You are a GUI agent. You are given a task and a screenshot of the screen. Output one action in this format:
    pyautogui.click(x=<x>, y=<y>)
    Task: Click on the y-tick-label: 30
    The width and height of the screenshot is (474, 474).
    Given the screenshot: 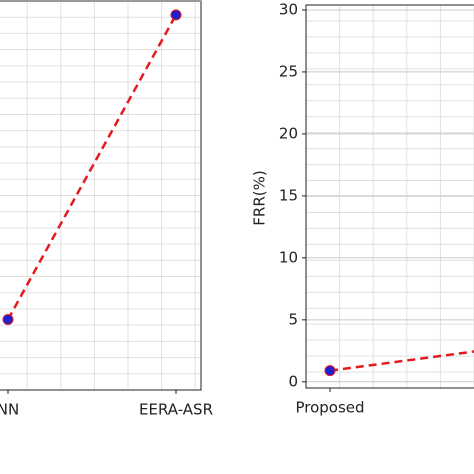 What is the action you would take?
    pyautogui.click(x=288, y=9)
    